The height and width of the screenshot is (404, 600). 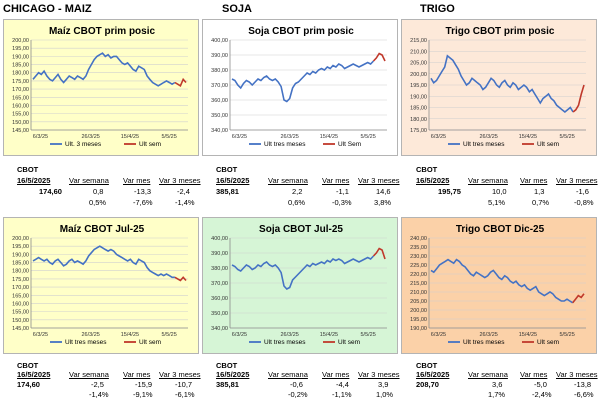 I want to click on stats-var-week: 3,6, so click(x=497, y=384).